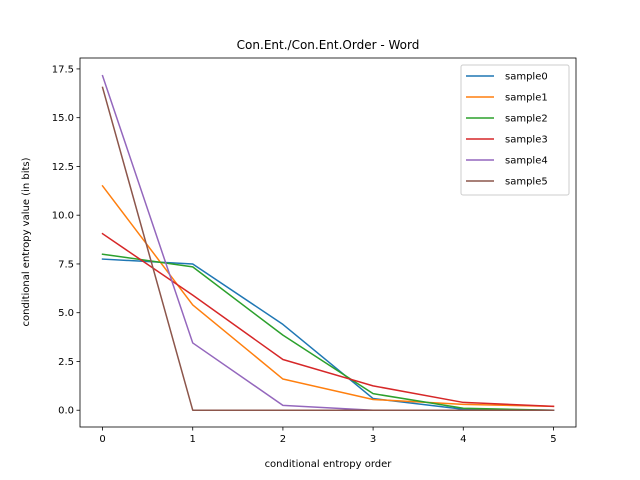  What do you see at coordinates (102, 439) in the screenshot?
I see `x-tick-label: 0` at bounding box center [102, 439].